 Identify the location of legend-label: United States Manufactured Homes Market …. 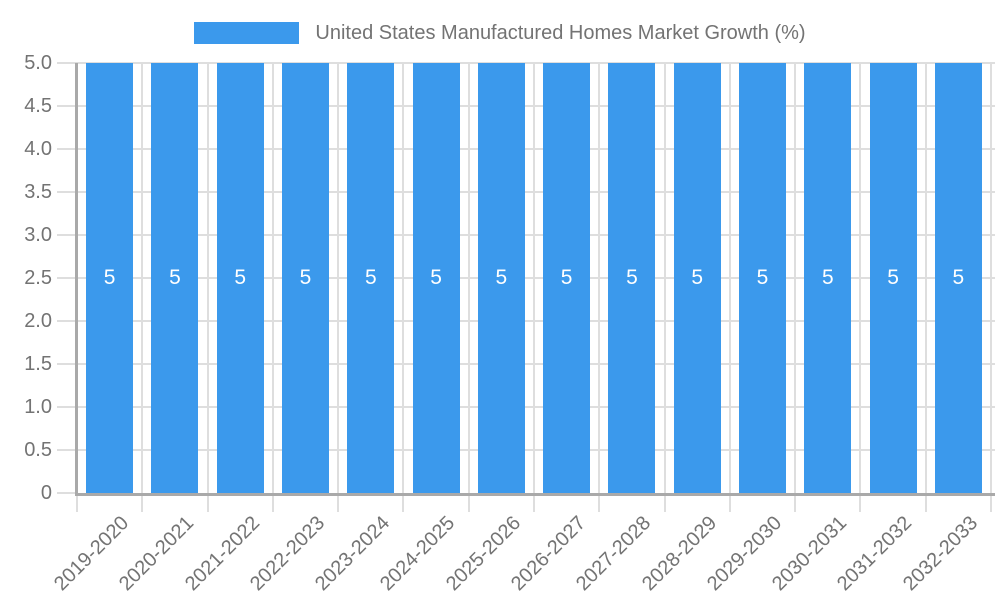
(560, 33).